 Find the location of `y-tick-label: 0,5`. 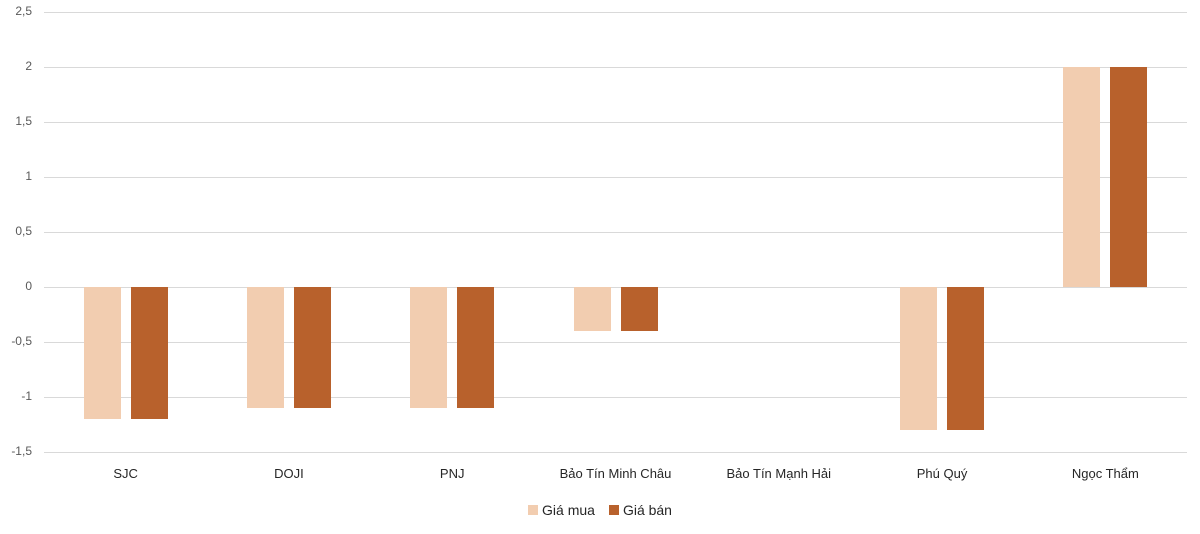

y-tick-label: 0,5 is located at coordinates (23, 231).